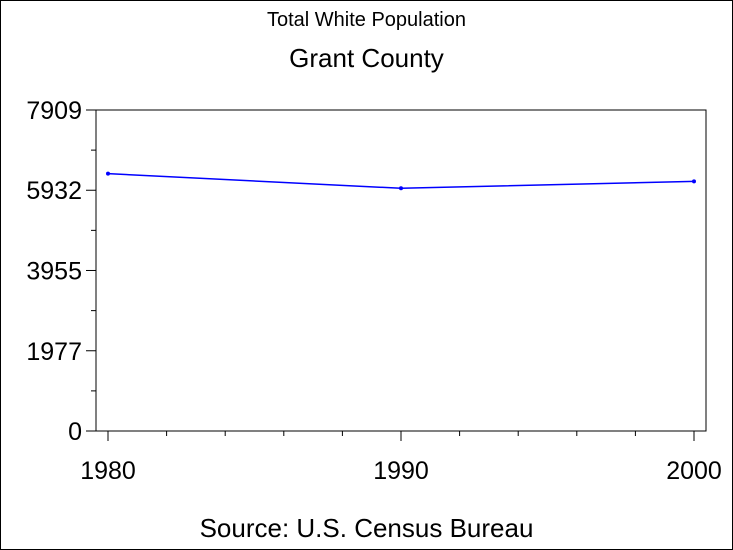 The width and height of the screenshot is (733, 550). Describe the element at coordinates (366, 528) in the screenshot. I see `source-note: Source: U.S. Census Bureau` at that location.